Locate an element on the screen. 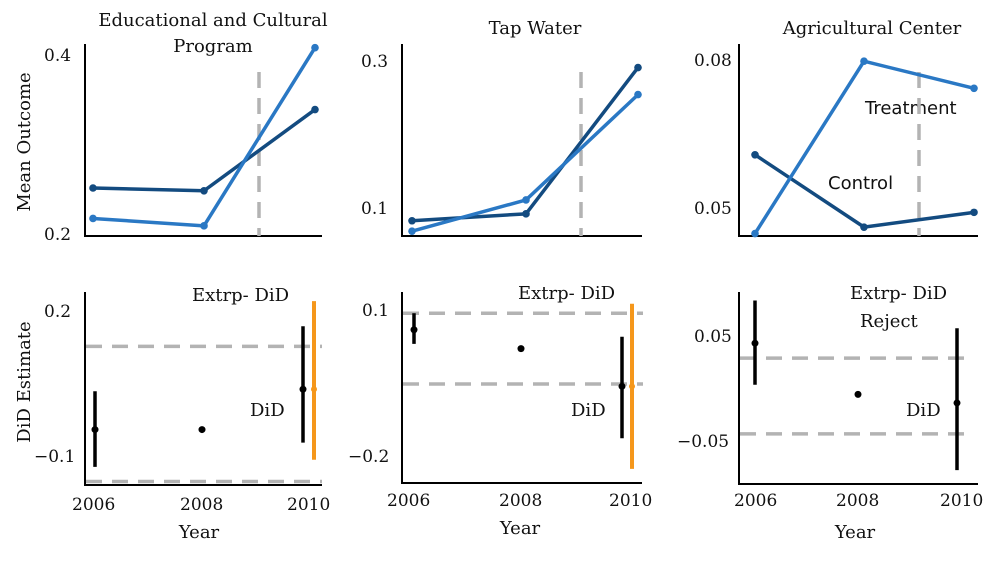 The width and height of the screenshot is (996, 566). panel-1-xlabel: Year is located at coordinates (199, 532).